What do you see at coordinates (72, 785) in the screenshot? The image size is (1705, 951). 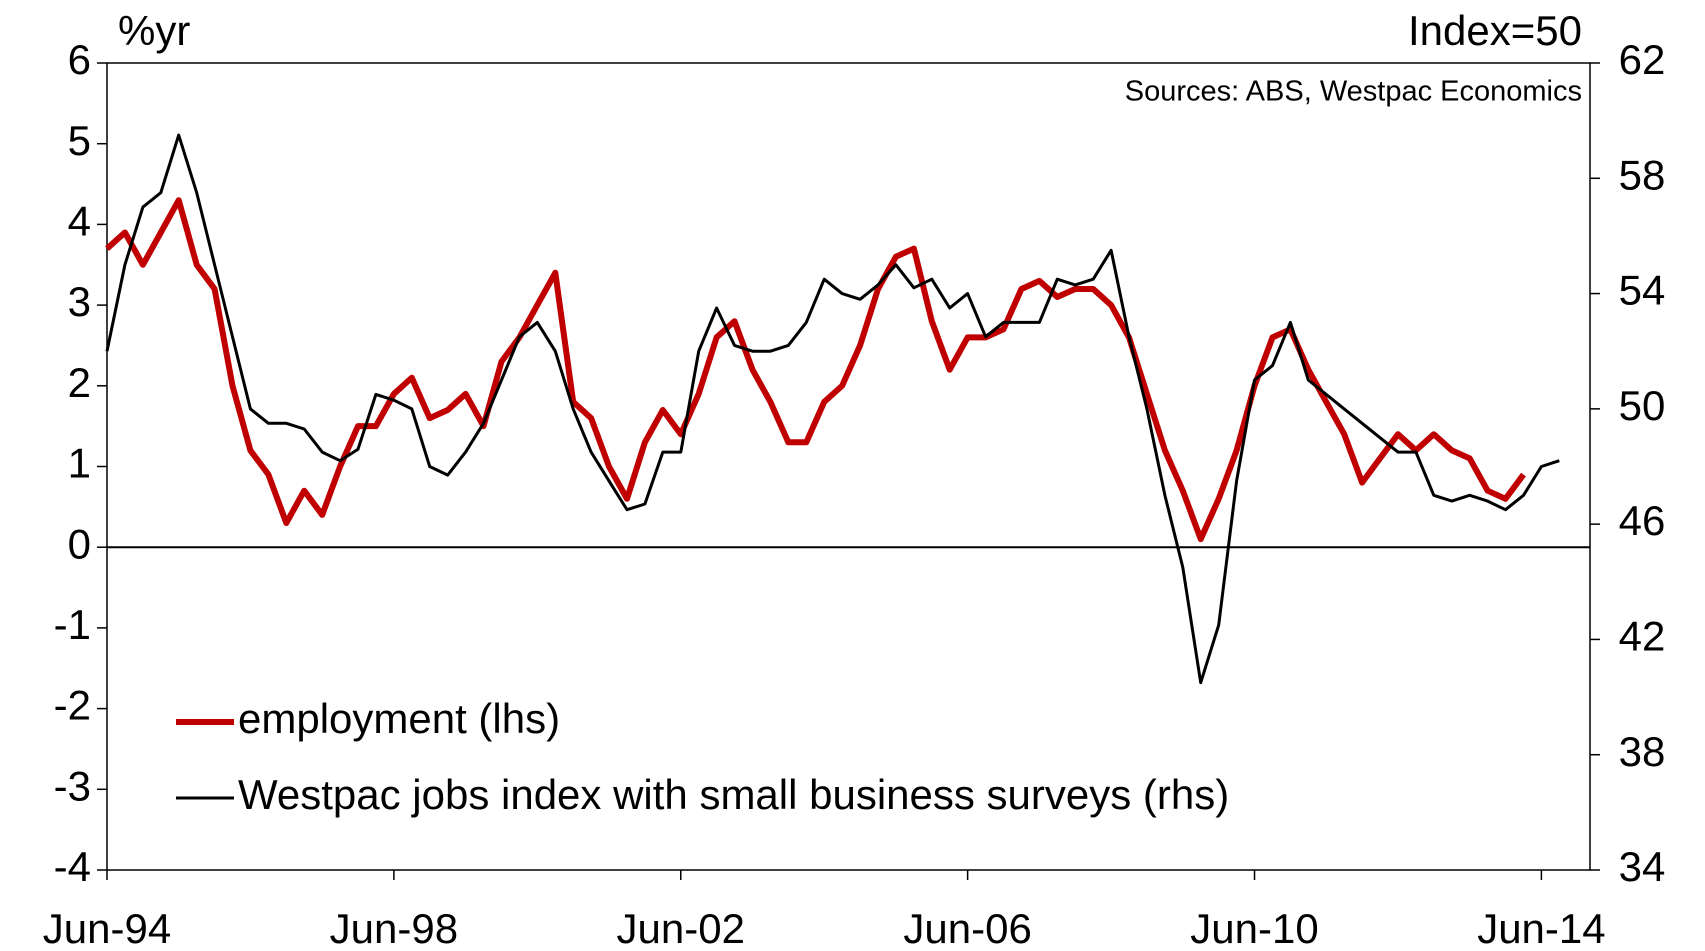 I see `y-tick-label: -3` at bounding box center [72, 785].